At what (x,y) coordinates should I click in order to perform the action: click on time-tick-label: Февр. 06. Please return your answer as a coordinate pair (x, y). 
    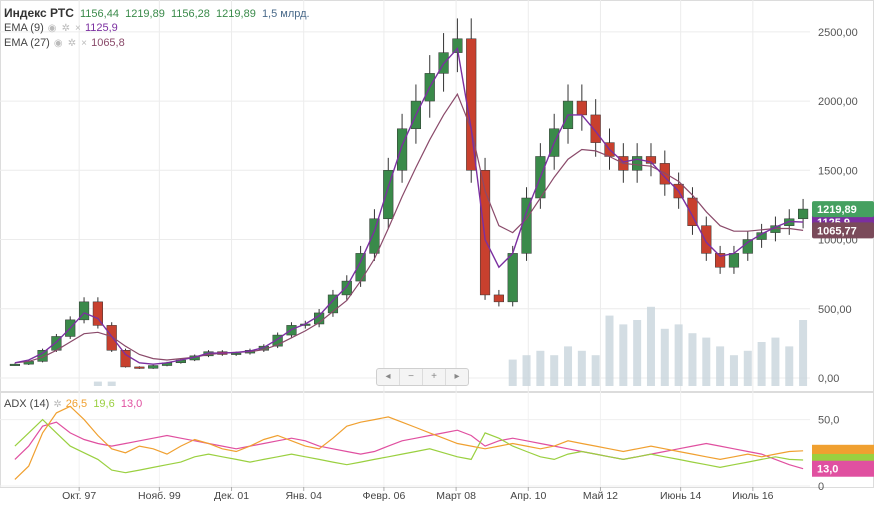
    Looking at the image, I should click on (384, 496).